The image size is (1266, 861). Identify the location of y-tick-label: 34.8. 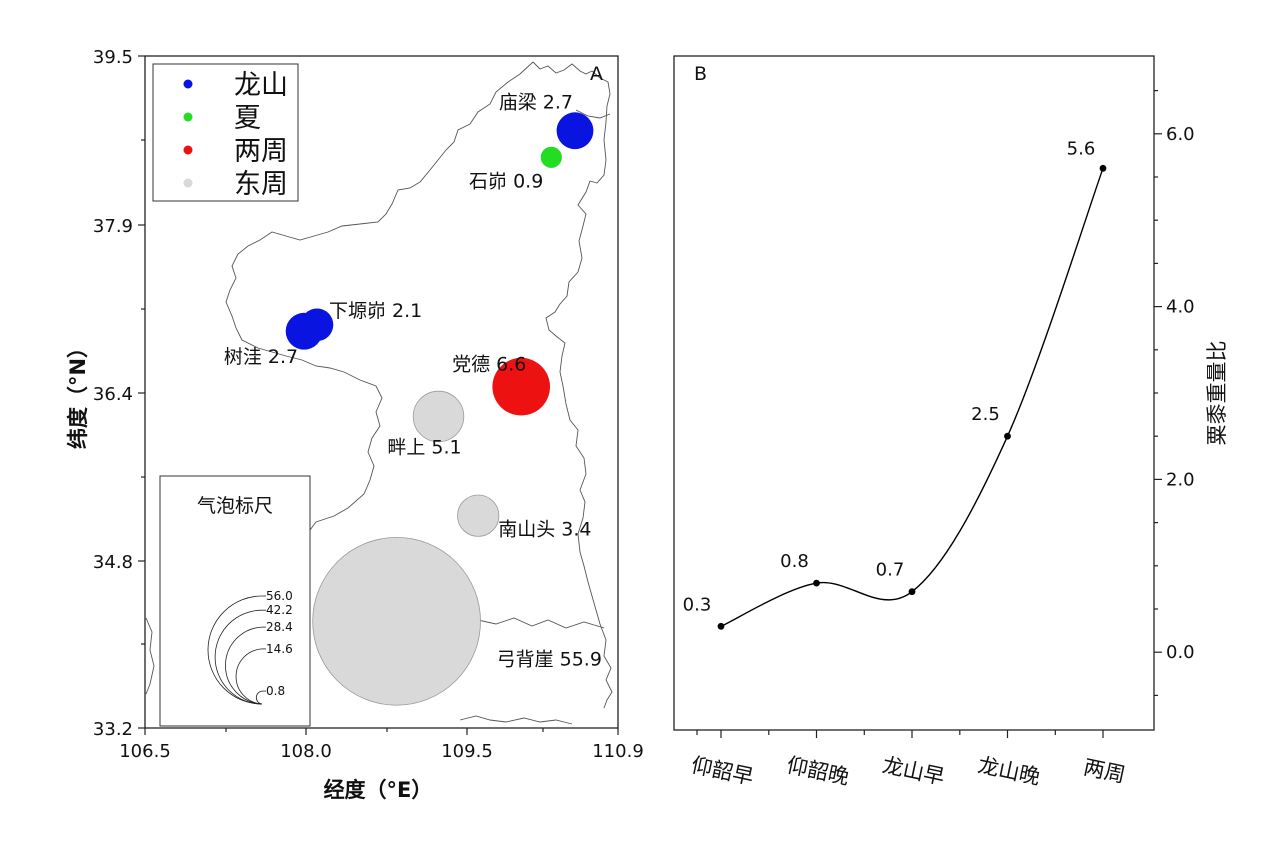
(113, 562).